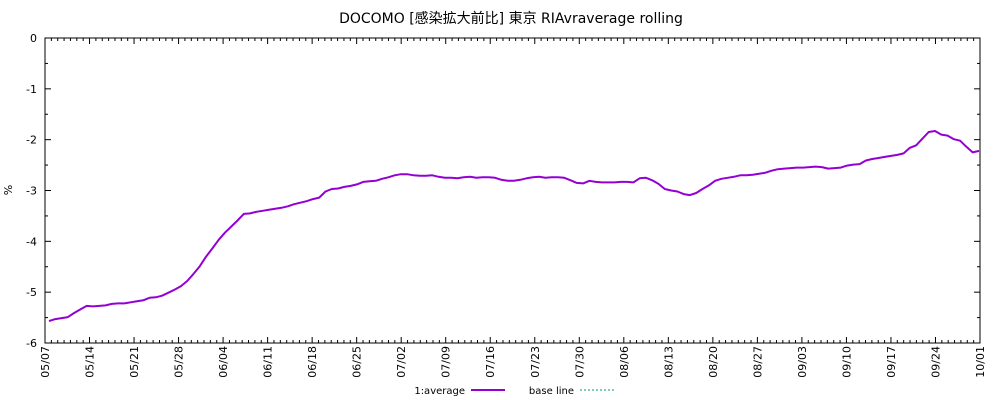 Image resolution: width=1000 pixels, height=400 pixels. I want to click on x-tick-label: 06/18, so click(312, 362).